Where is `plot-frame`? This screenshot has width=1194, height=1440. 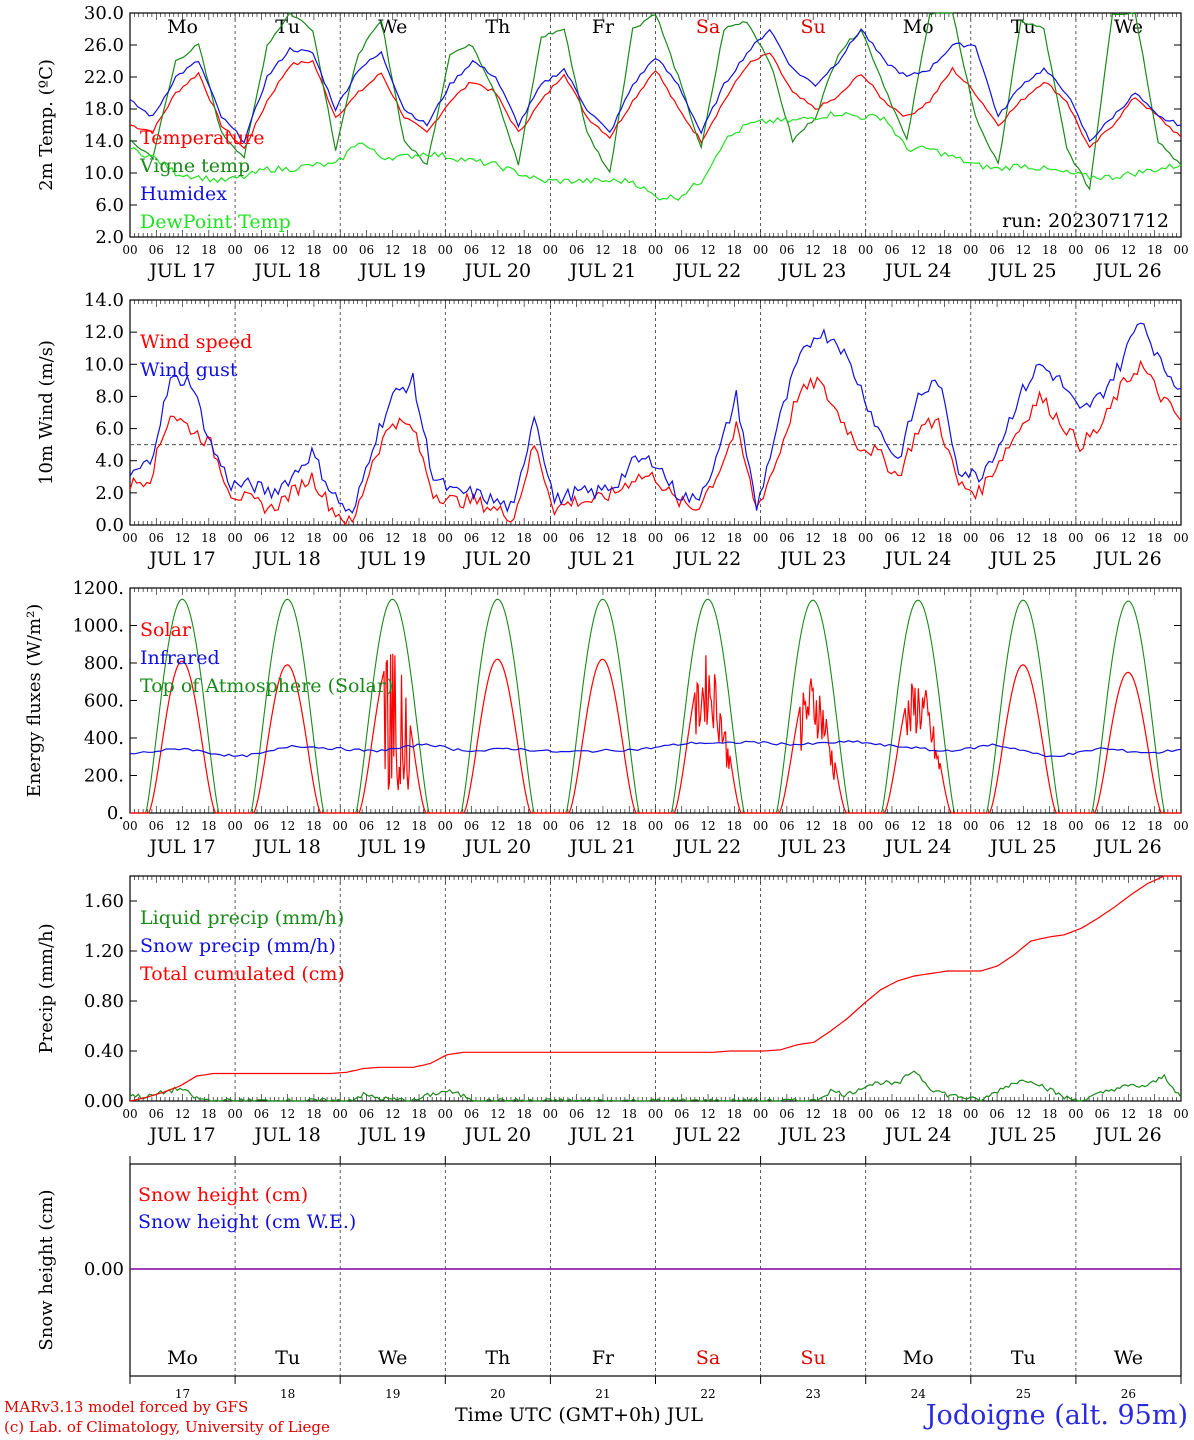 plot-frame is located at coordinates (655, 700).